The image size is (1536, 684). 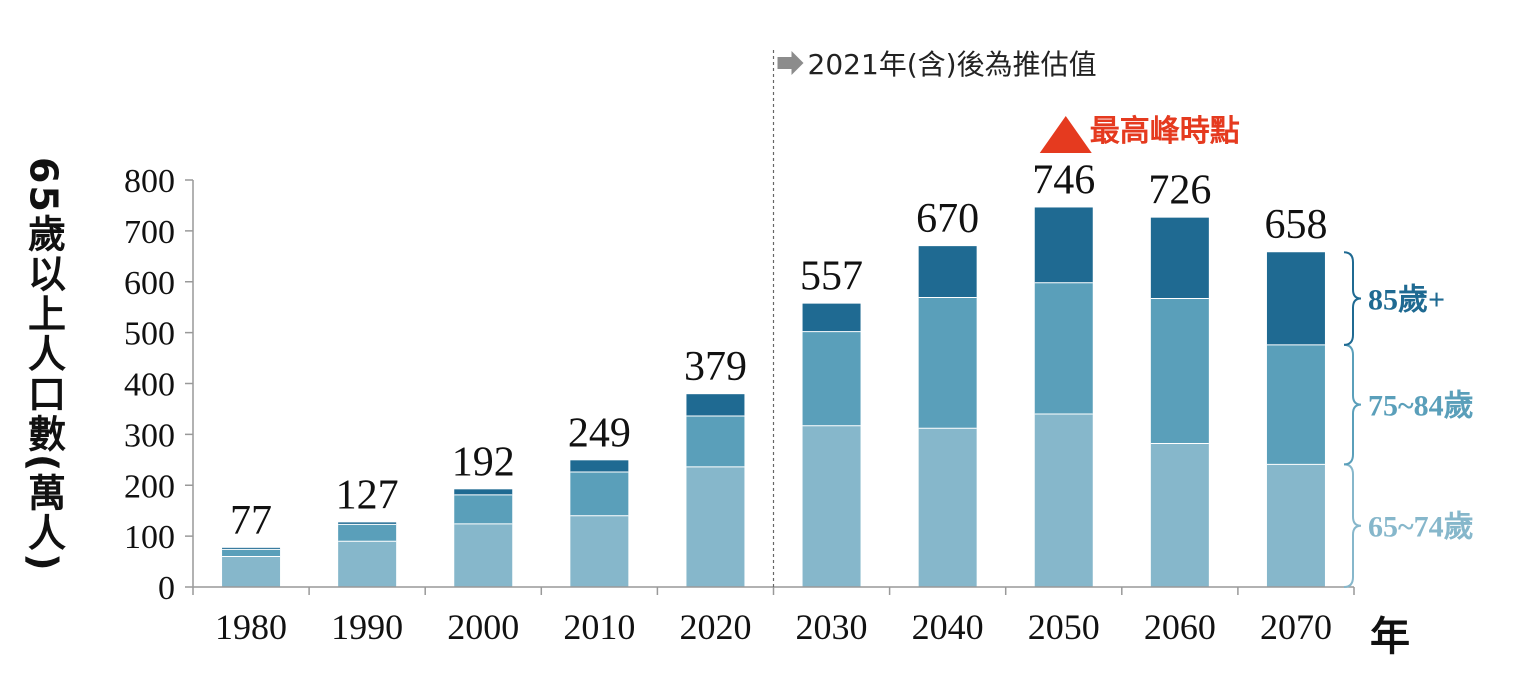 I want to click on total-label-2040: 670, so click(x=947, y=219).